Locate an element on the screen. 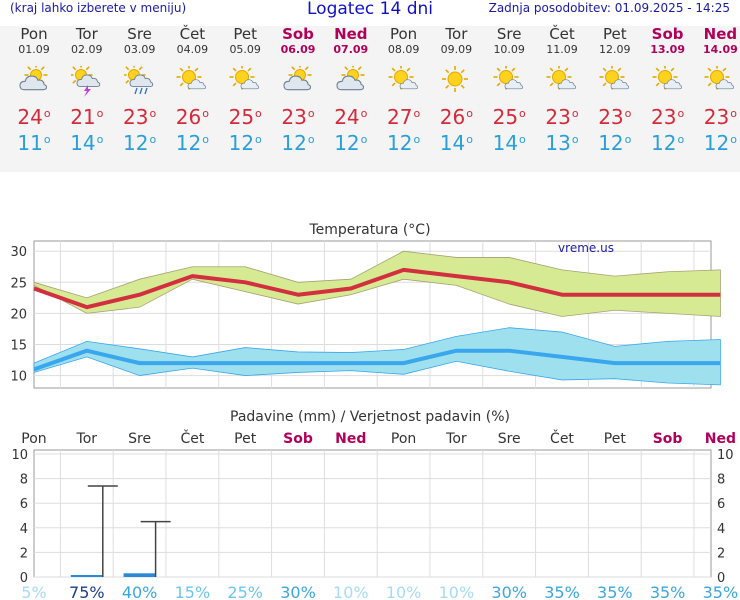 This screenshot has height=600, width=740. precip-y-tick-right: 2 is located at coordinates (721, 553).